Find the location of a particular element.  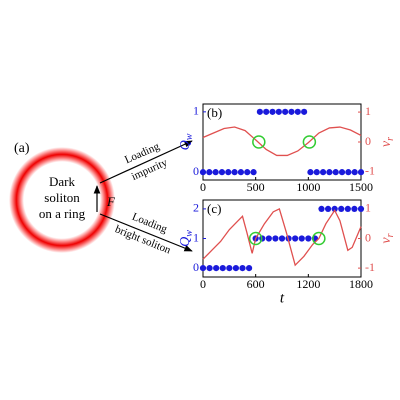

x-tick-label: 1200 is located at coordinates (308, 284).